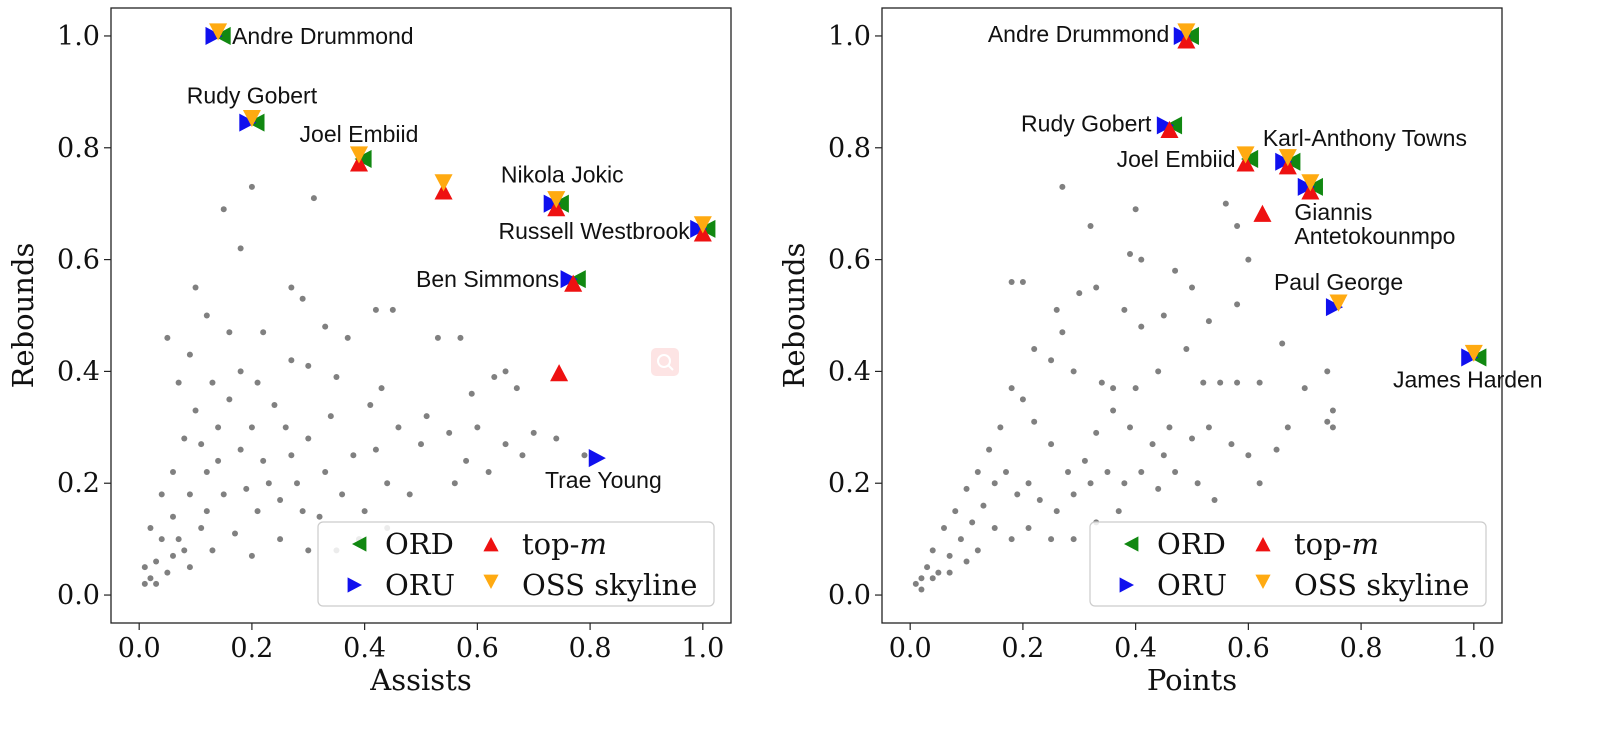  What do you see at coordinates (78, 595) in the screenshot?
I see `y-tick-label: 0.0` at bounding box center [78, 595].